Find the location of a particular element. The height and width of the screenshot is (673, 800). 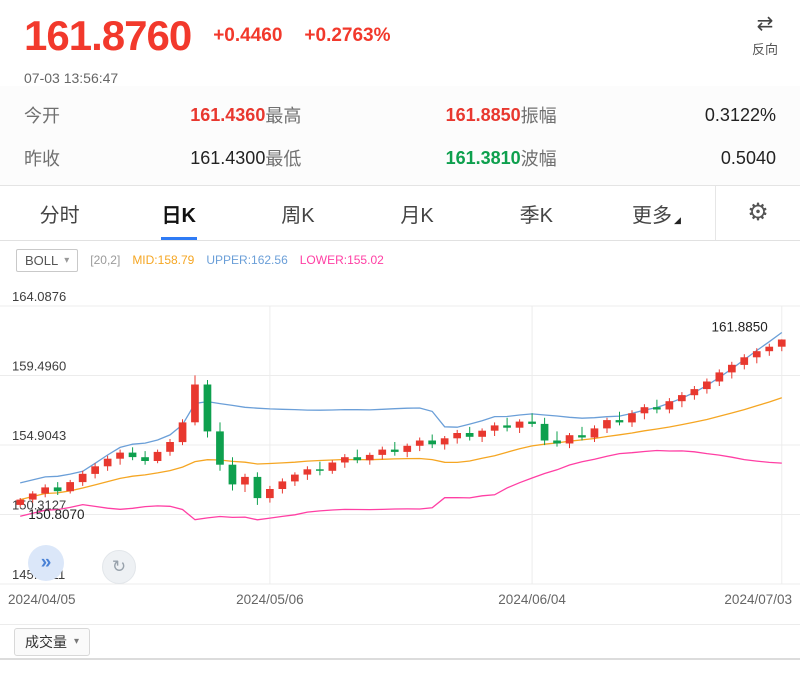

stat-value-prev-close: 161.4300 is located at coordinates (228, 157).